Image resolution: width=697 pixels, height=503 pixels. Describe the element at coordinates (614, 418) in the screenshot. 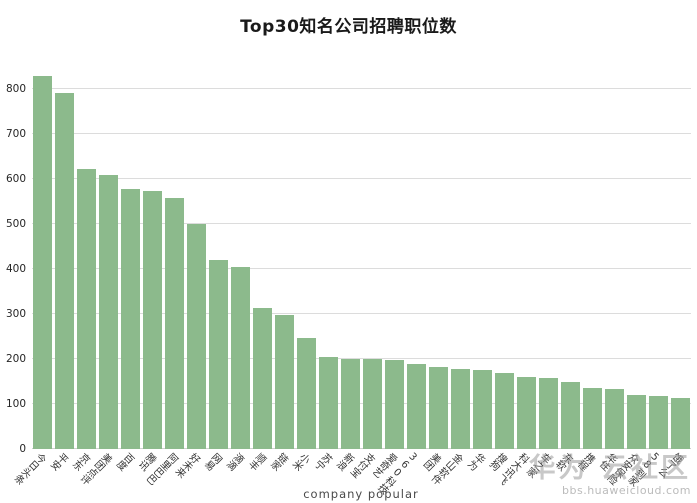

I see `bar-华住` at that location.